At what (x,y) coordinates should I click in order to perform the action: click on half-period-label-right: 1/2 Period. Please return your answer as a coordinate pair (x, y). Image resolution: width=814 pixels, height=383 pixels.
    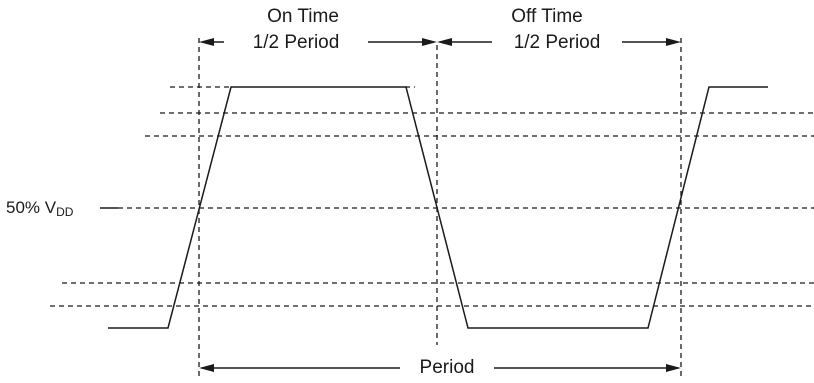
    Looking at the image, I should click on (557, 42).